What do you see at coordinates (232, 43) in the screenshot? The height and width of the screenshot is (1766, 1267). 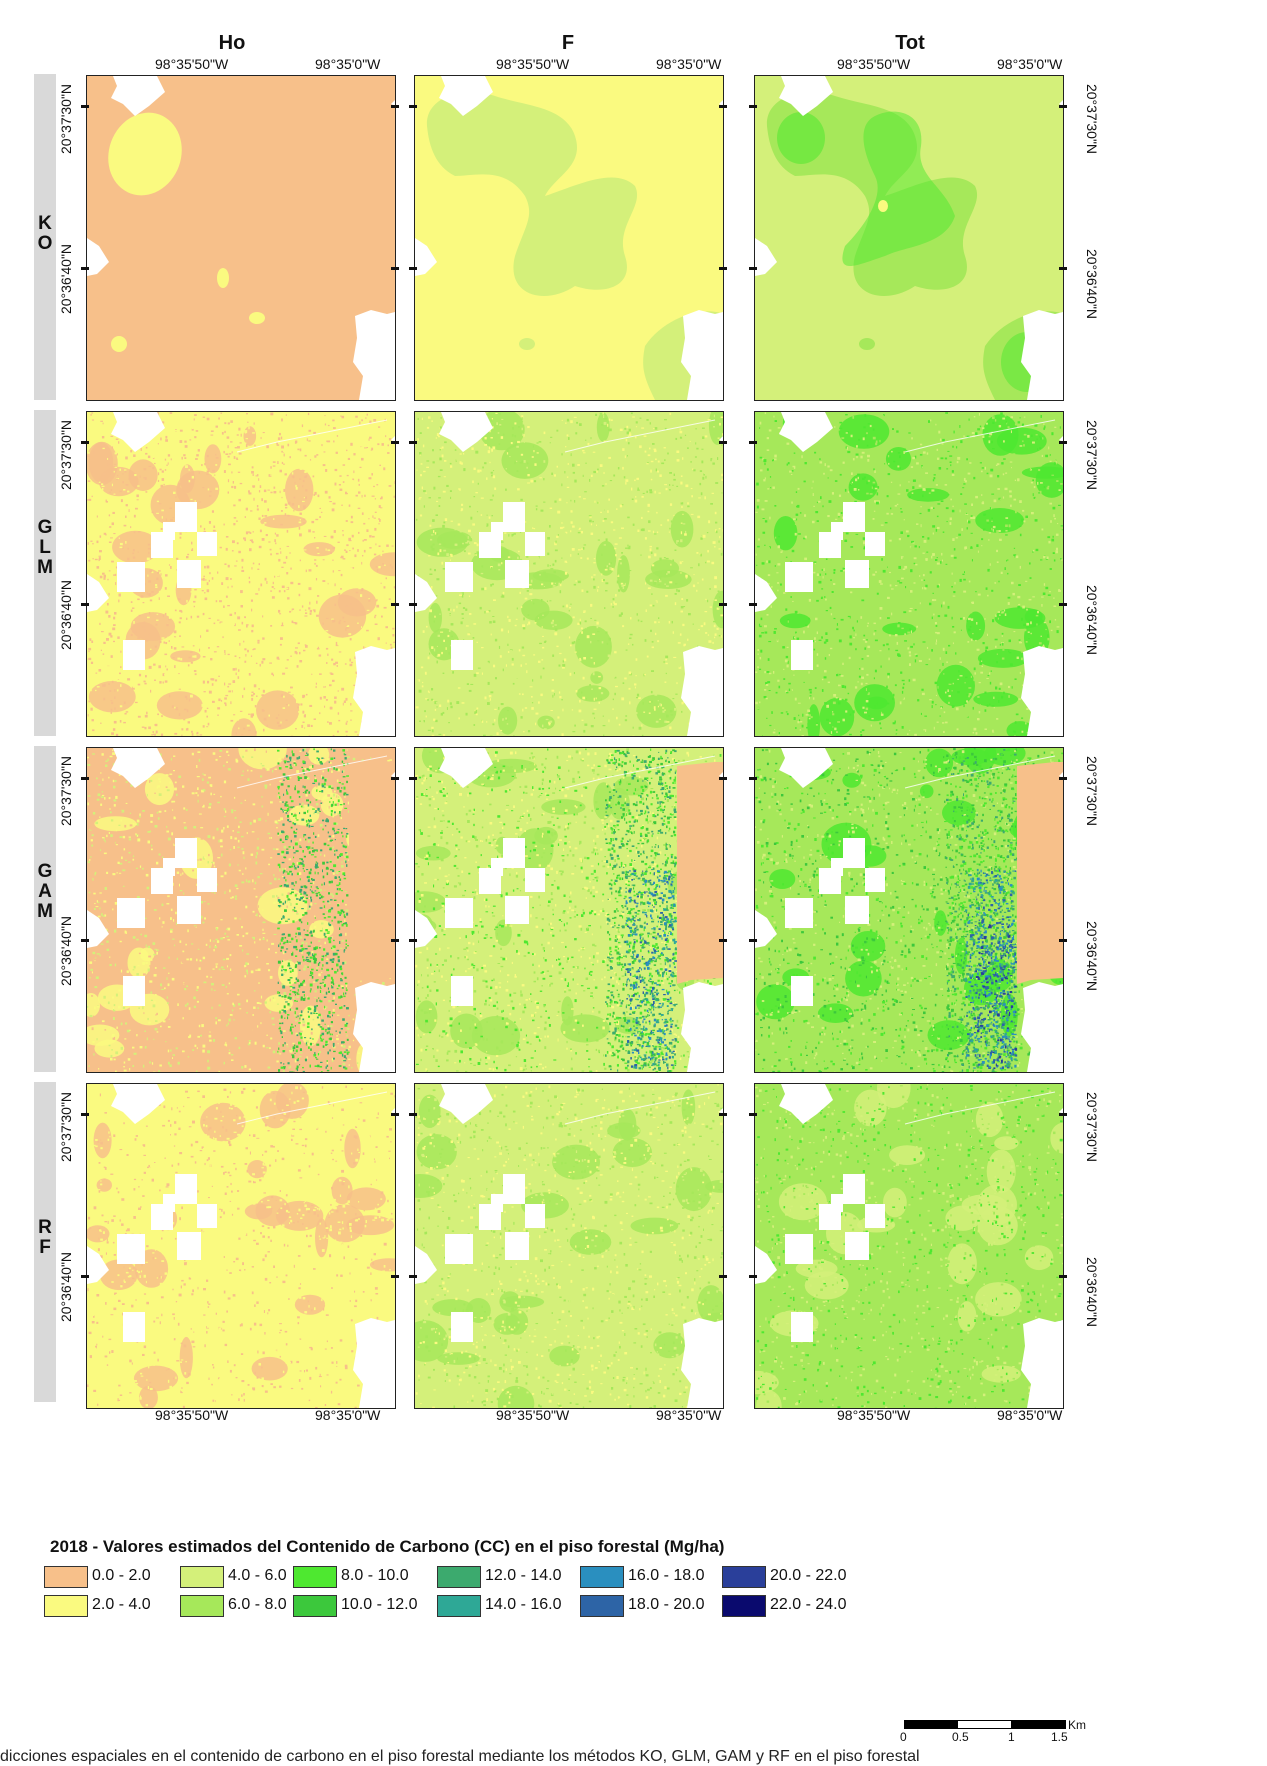 I see `column-title-ho: Ho` at bounding box center [232, 43].